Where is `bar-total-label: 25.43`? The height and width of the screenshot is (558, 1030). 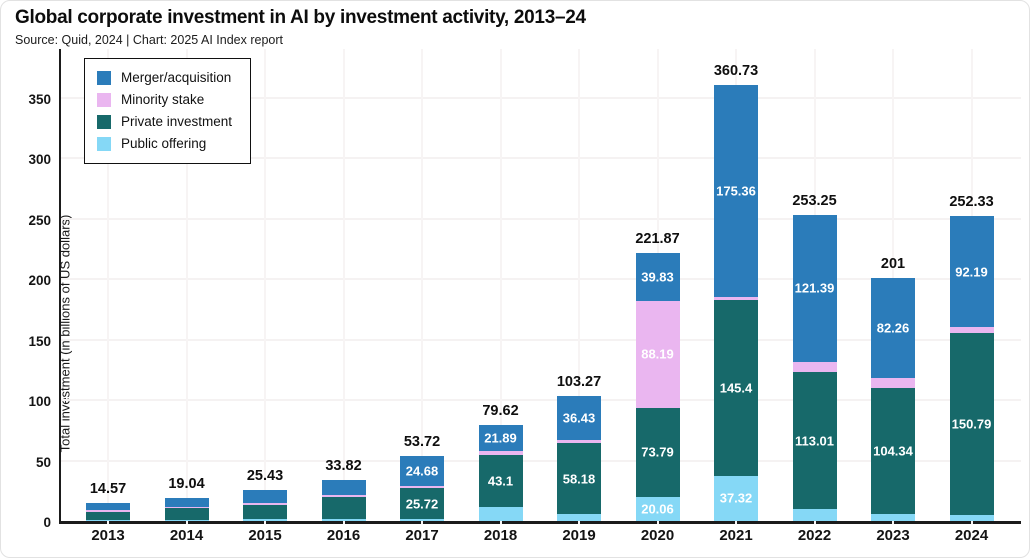 bar-total-label: 25.43 is located at coordinates (265, 476).